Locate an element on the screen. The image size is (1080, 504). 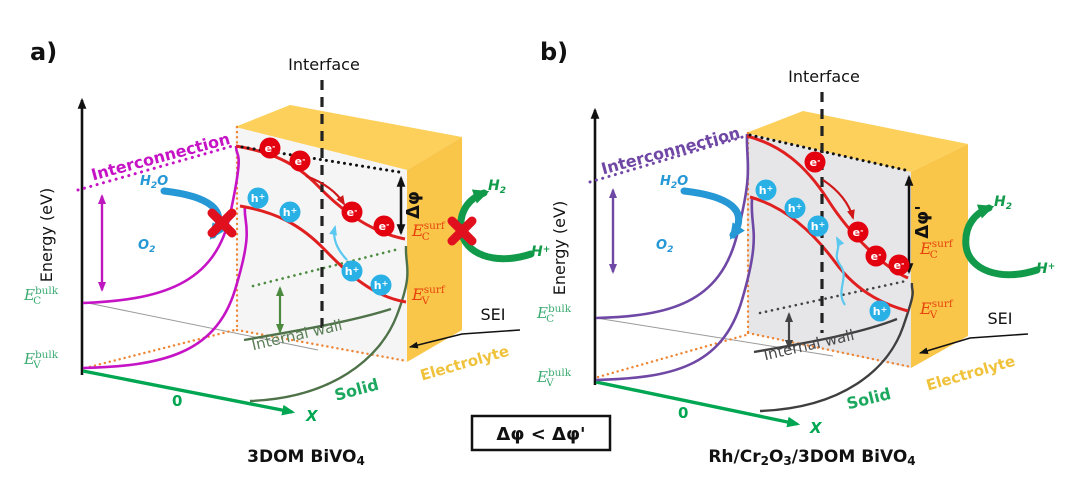
panel-a-tag: a) is located at coordinates (43, 52).